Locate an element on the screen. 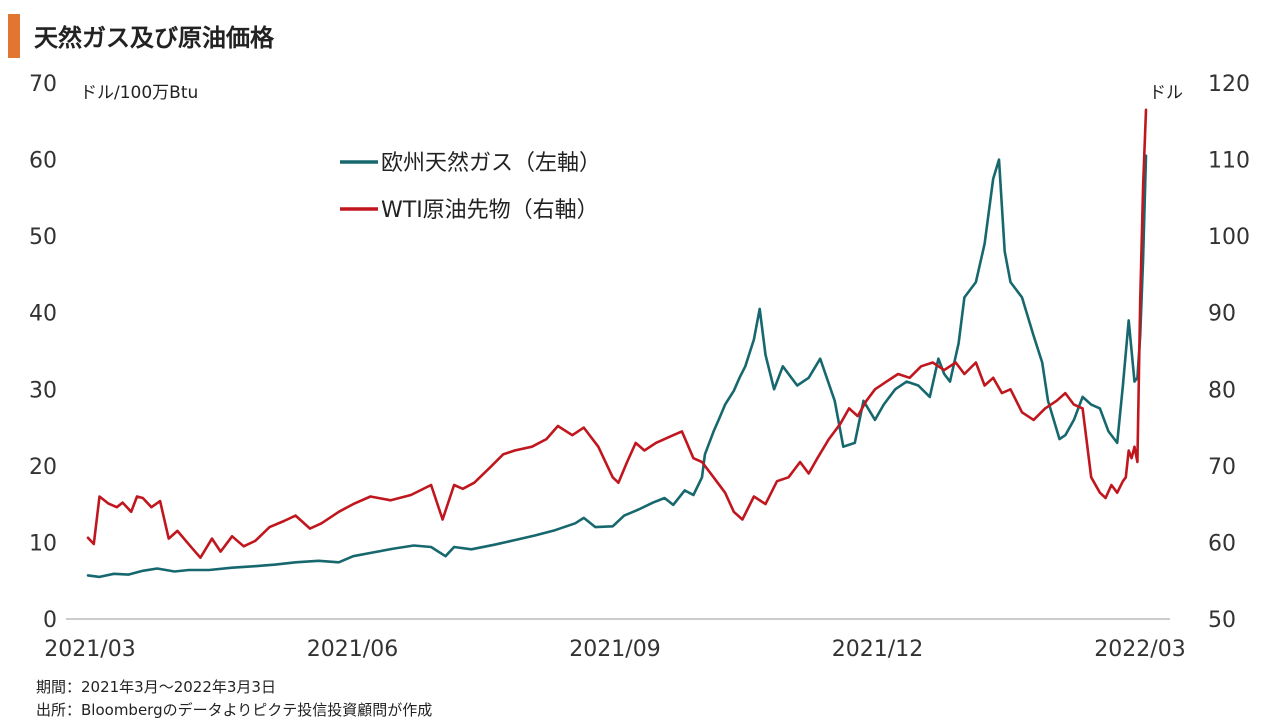 This screenshot has width=1280, height=728. y-left-tick-label: 40 is located at coordinates (43, 314).